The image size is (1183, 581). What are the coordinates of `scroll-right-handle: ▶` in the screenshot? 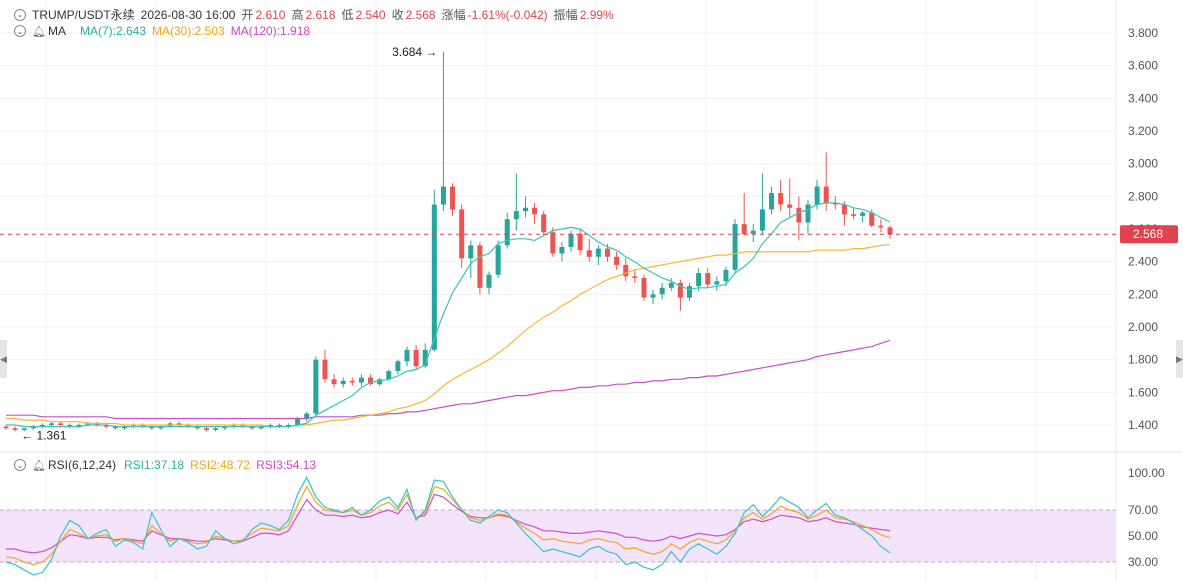 It's located at (1179, 359).